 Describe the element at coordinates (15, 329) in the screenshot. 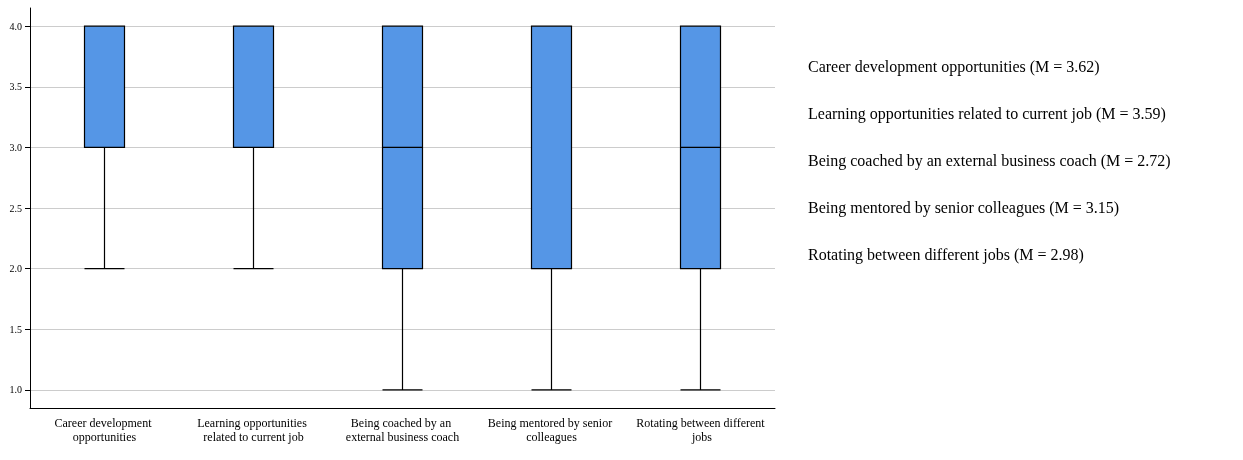

I see `y-tick-label: 1.5` at that location.